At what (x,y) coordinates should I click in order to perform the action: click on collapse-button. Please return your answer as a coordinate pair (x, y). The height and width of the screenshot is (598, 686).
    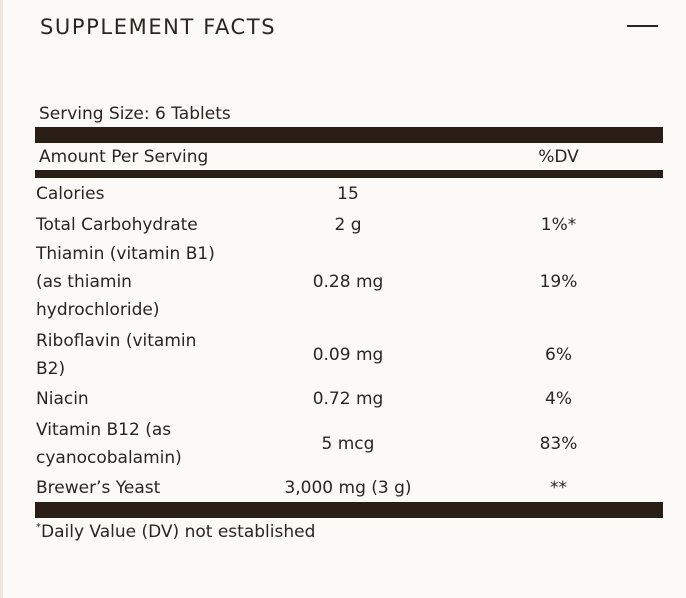
    Looking at the image, I should click on (644, 27).